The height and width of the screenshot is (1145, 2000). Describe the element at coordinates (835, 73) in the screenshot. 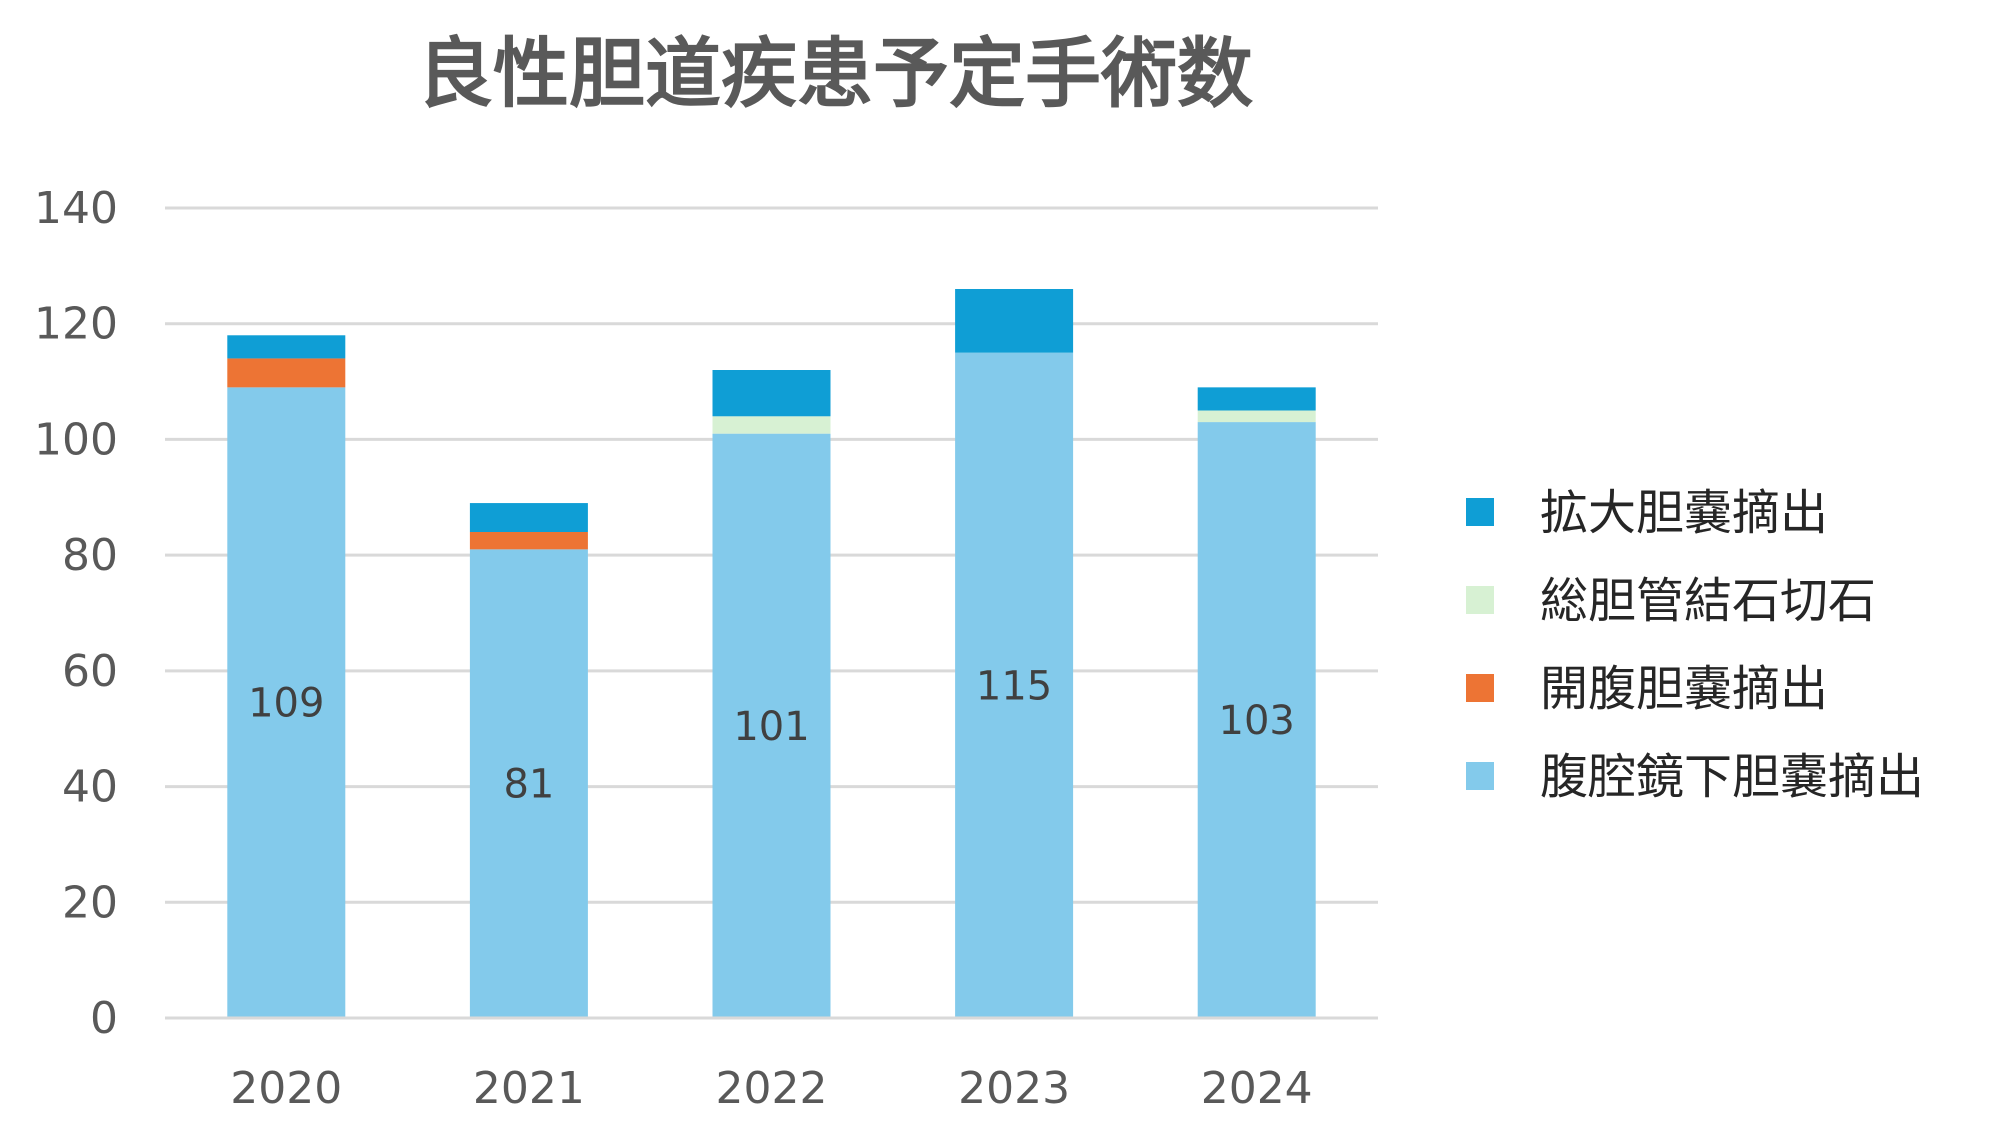

I see `chart-title: 良性胆道疾患予定手術数` at that location.